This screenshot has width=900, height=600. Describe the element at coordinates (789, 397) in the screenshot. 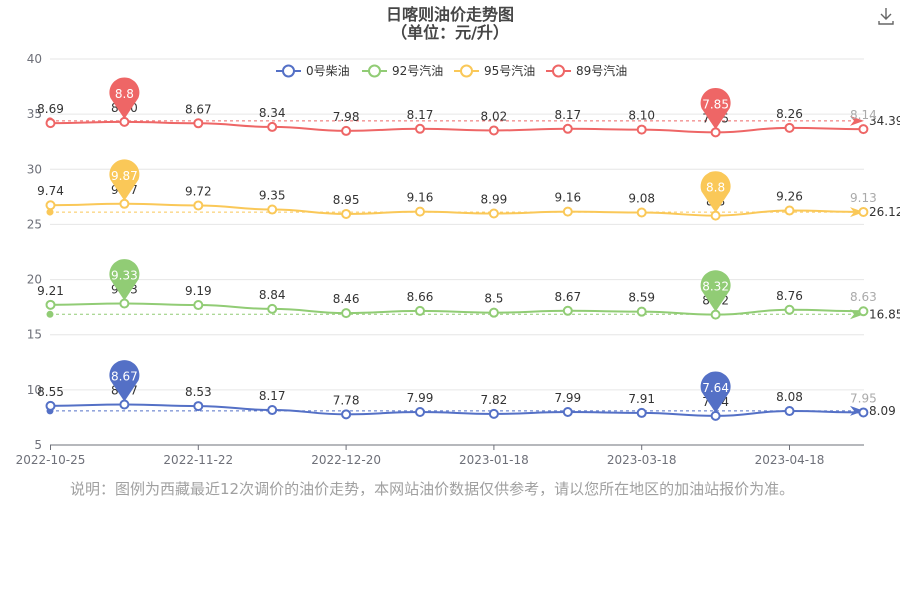

I see `data-label: 8.08` at that location.